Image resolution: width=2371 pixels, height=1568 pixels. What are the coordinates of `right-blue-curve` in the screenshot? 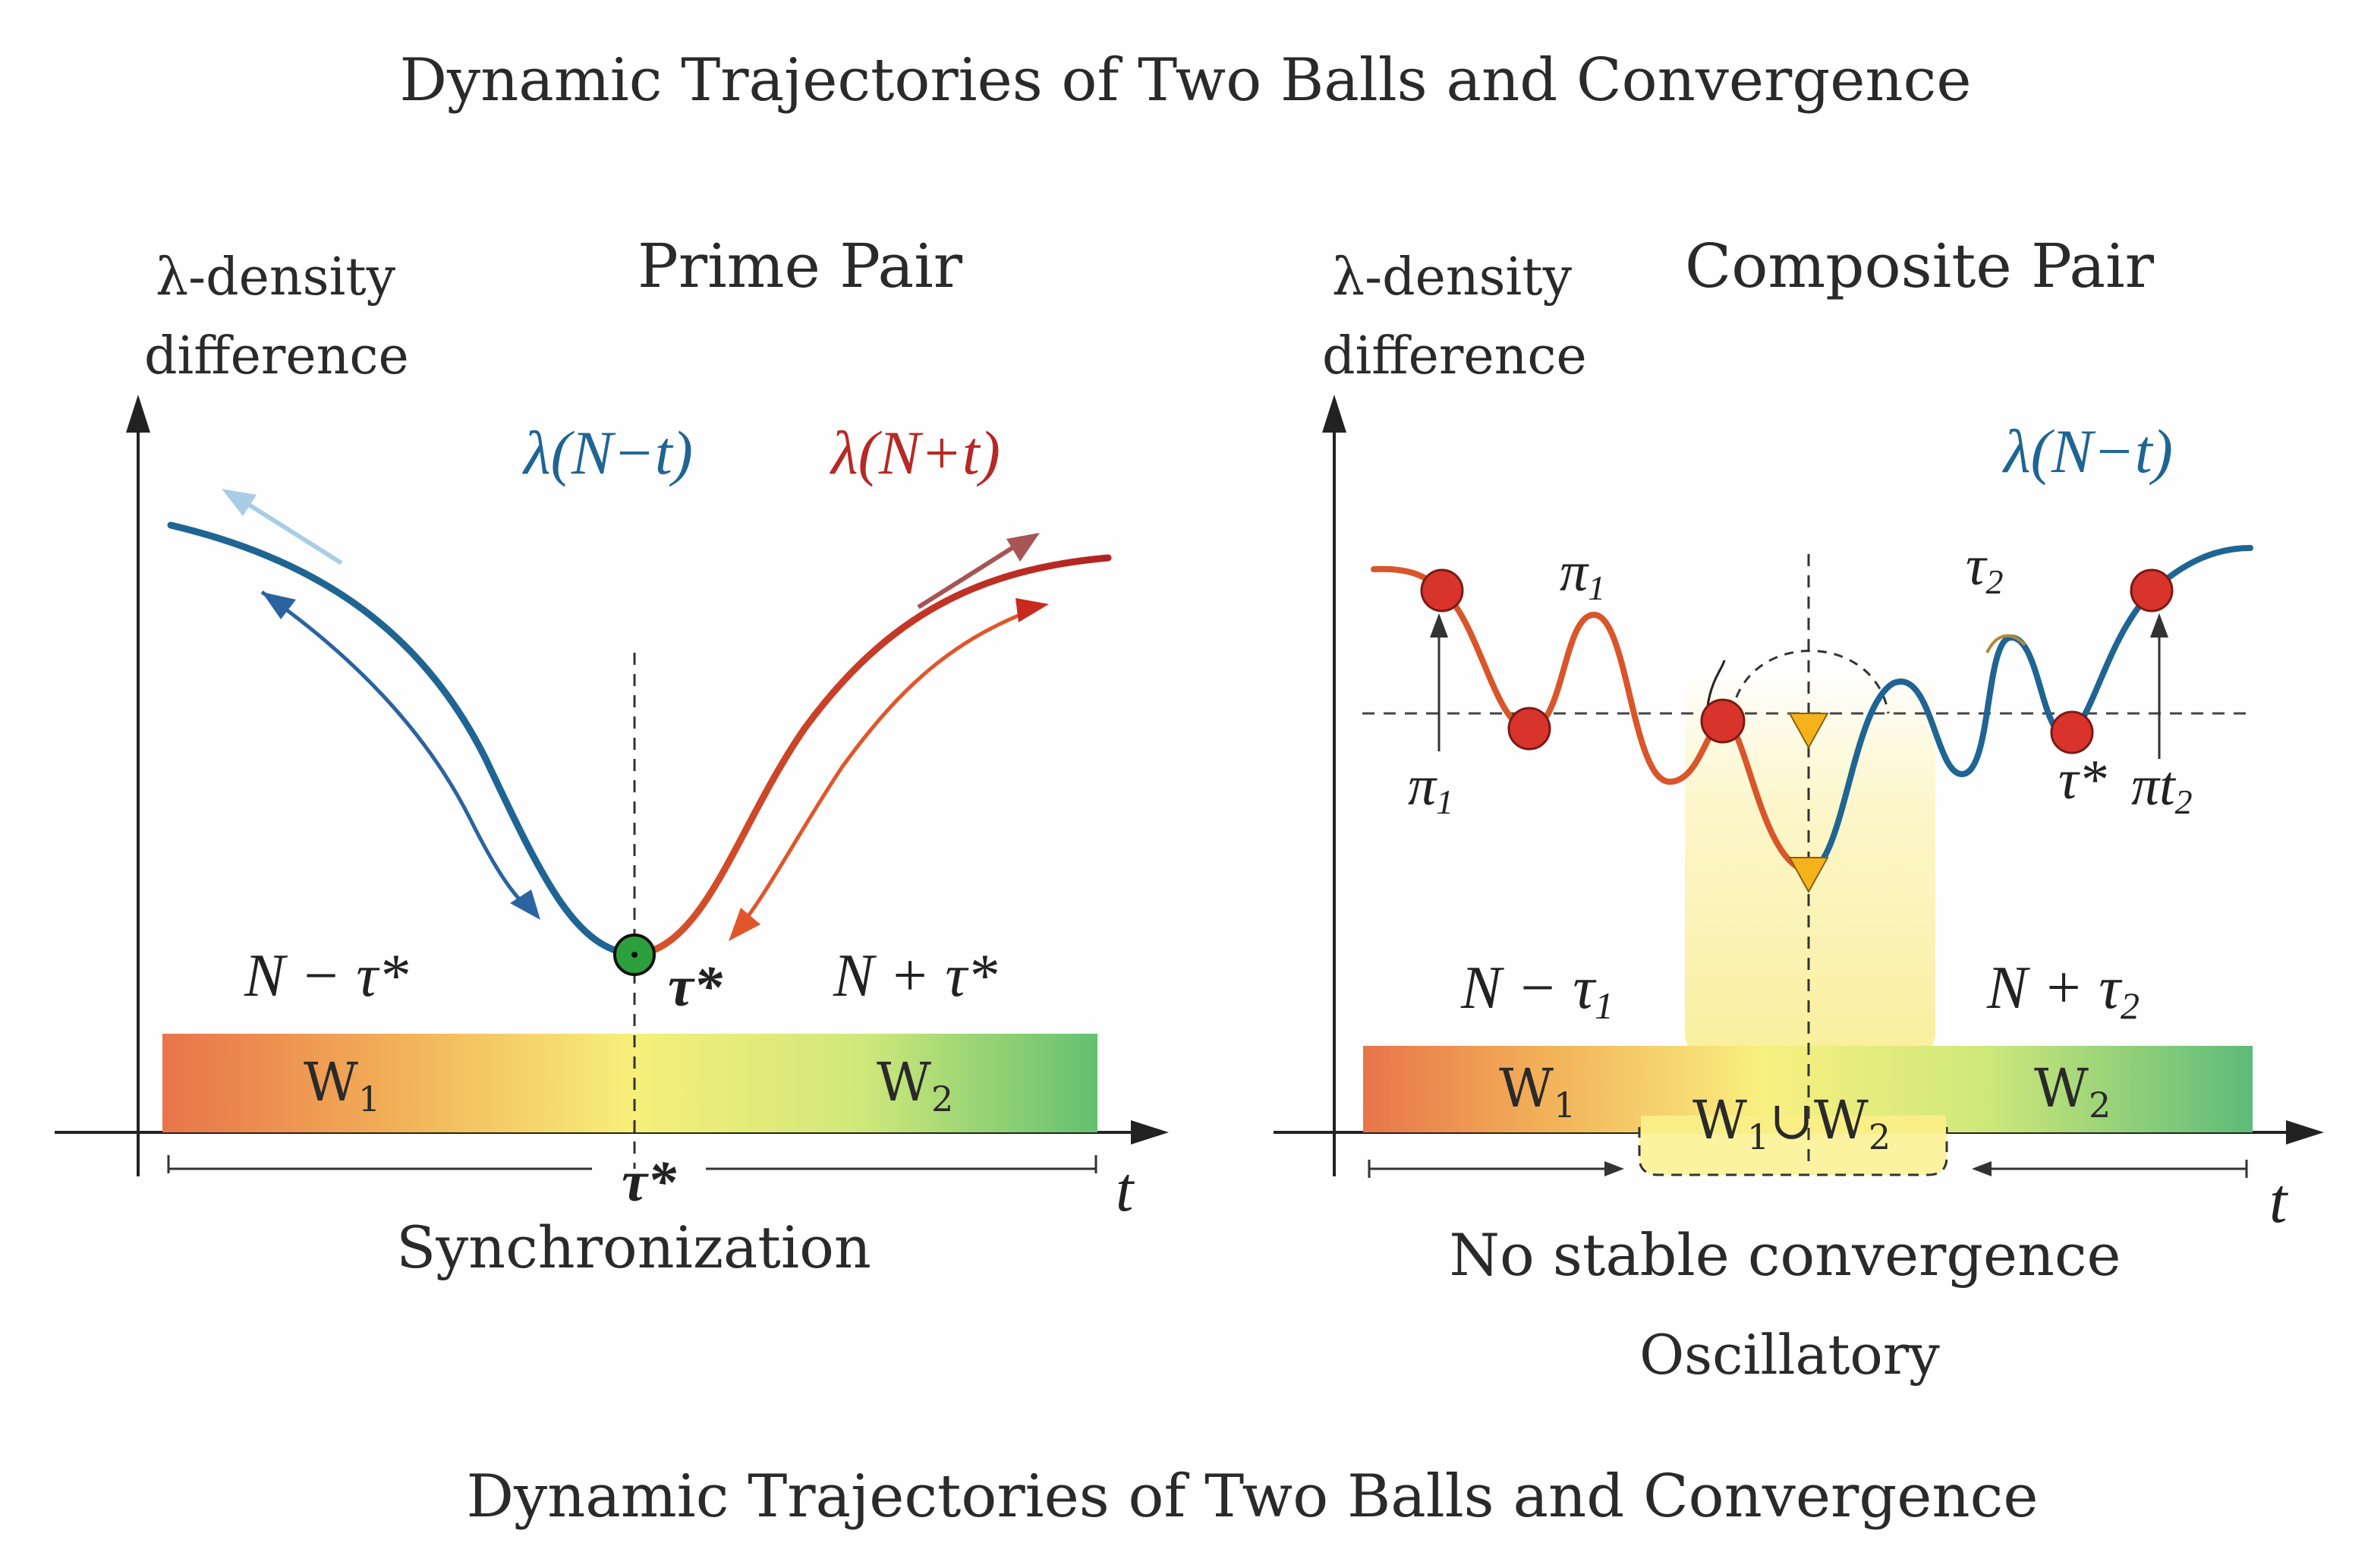 It's located at (2030, 709).